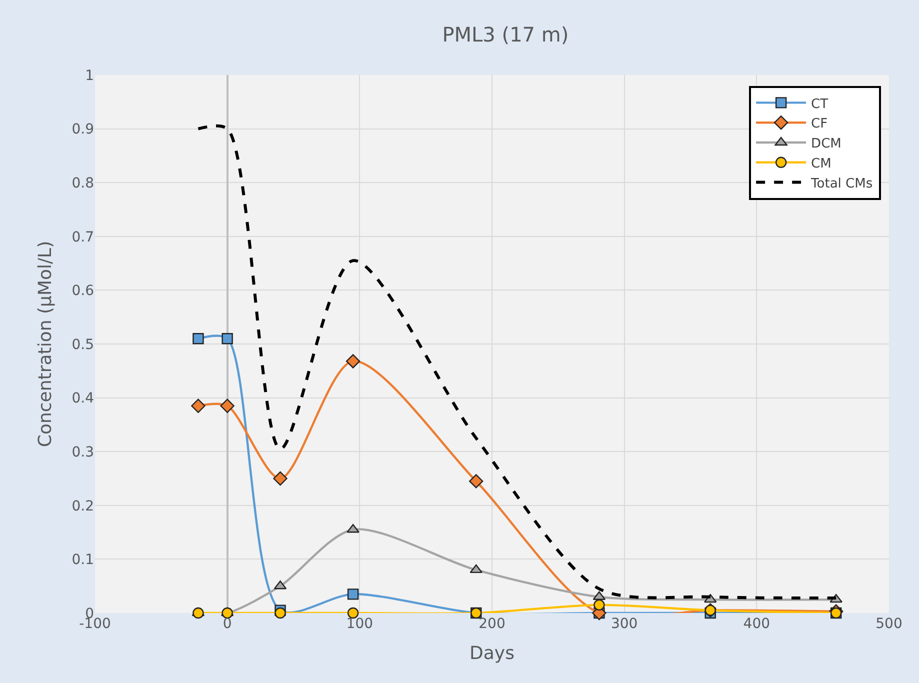  What do you see at coordinates (826, 144) in the screenshot?
I see `legend-label: DCM` at bounding box center [826, 144].